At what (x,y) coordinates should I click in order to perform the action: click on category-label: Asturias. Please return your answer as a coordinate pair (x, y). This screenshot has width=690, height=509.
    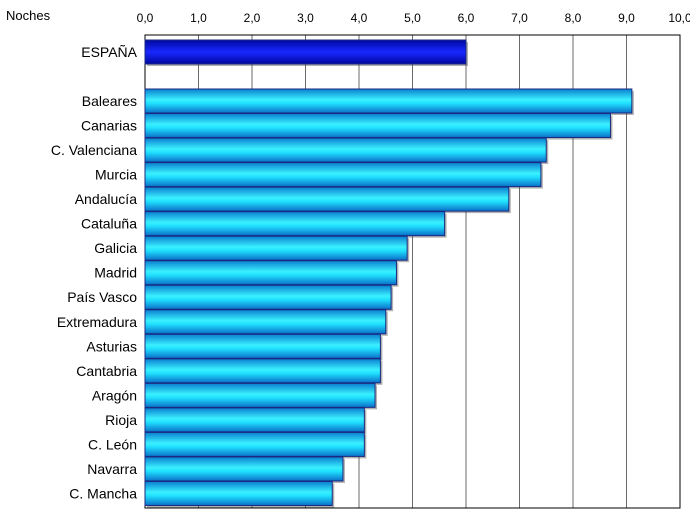
    Looking at the image, I should click on (111, 346).